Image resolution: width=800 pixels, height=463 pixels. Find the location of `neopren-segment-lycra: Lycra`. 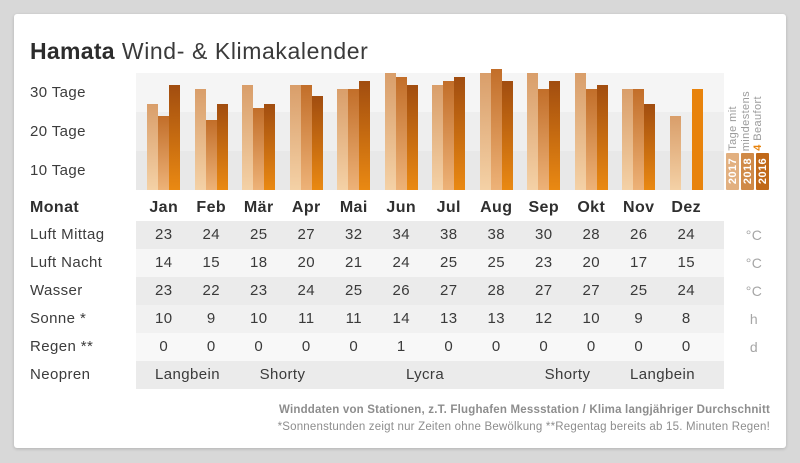

neopren-segment-lycra: Lycra is located at coordinates (425, 374).